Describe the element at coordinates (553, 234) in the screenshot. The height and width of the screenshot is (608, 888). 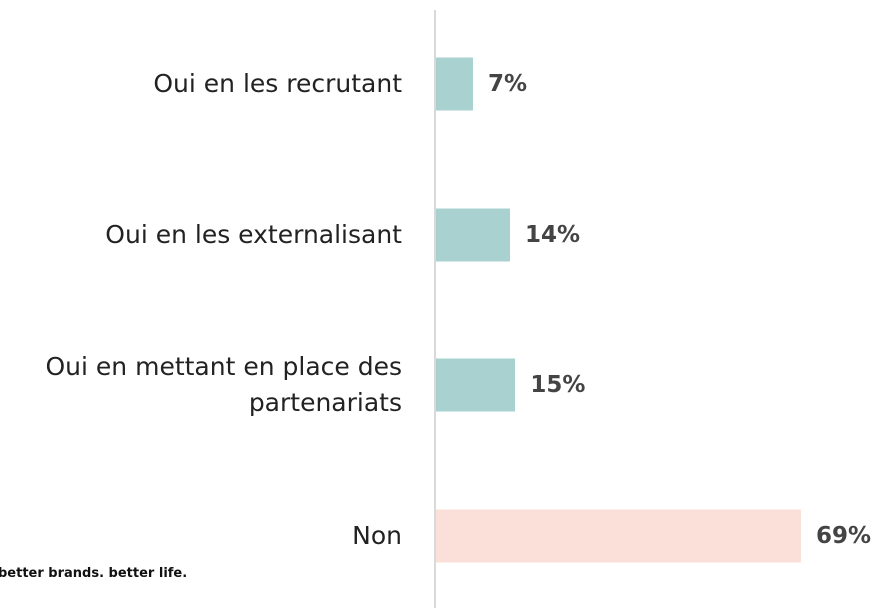
I see `value-label: 14%` at that location.